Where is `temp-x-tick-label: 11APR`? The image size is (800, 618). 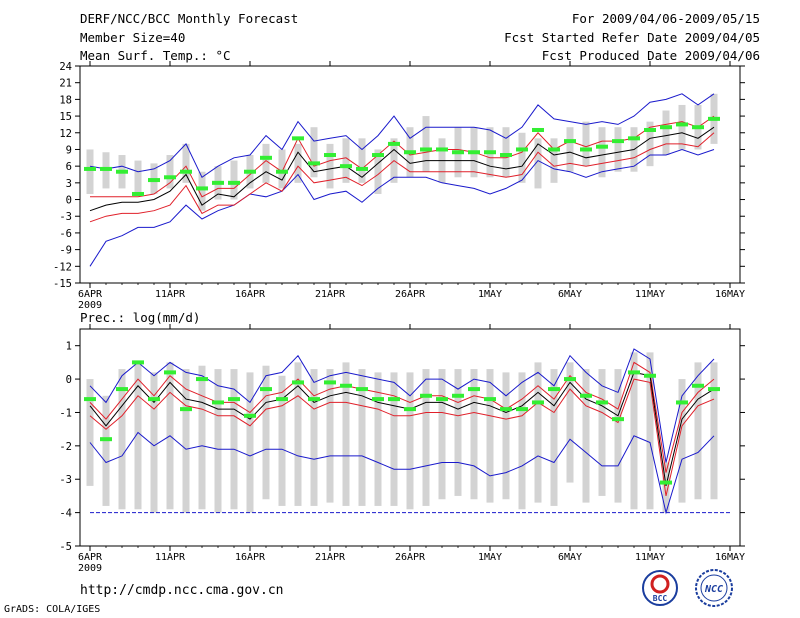 temp-x-tick-label: 11APR is located at coordinates (170, 294).